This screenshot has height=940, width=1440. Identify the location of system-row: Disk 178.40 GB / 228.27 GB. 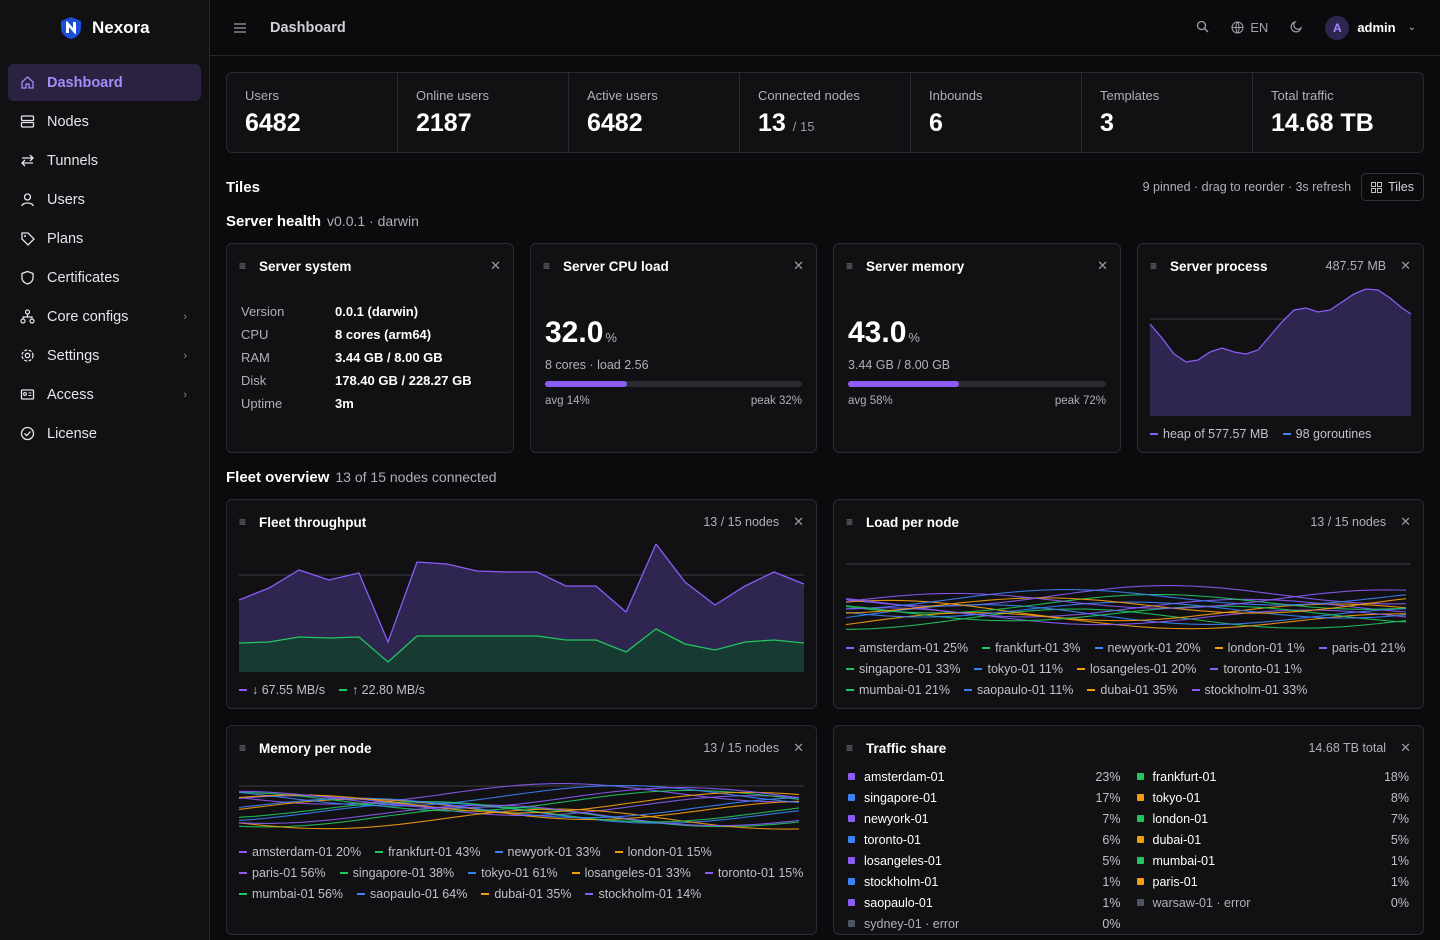
(370, 384).